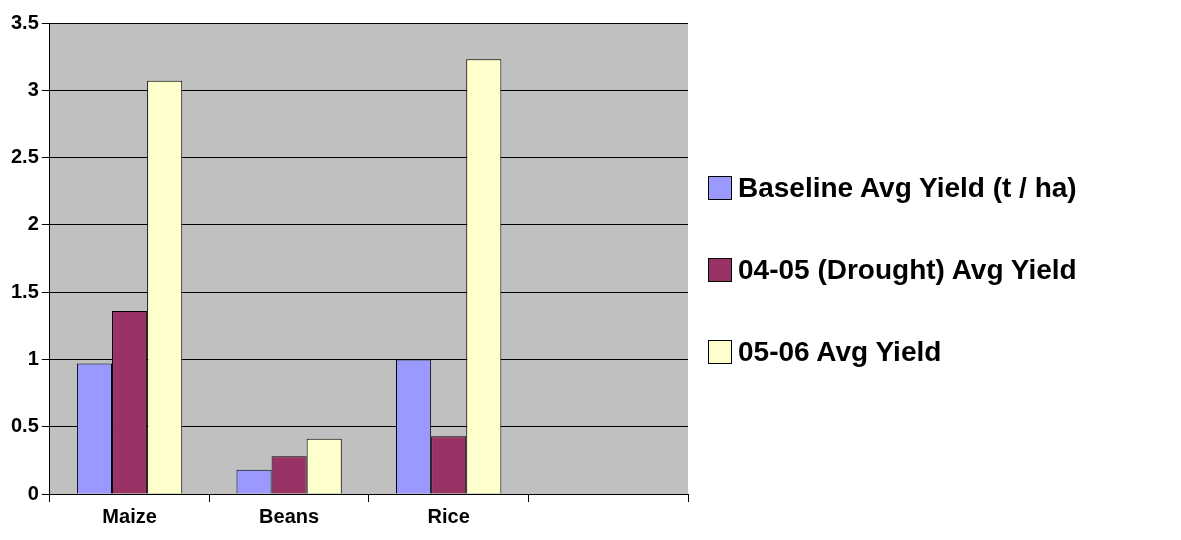  Describe the element at coordinates (289, 515) in the screenshot. I see `x-tick-label: Beans` at that location.